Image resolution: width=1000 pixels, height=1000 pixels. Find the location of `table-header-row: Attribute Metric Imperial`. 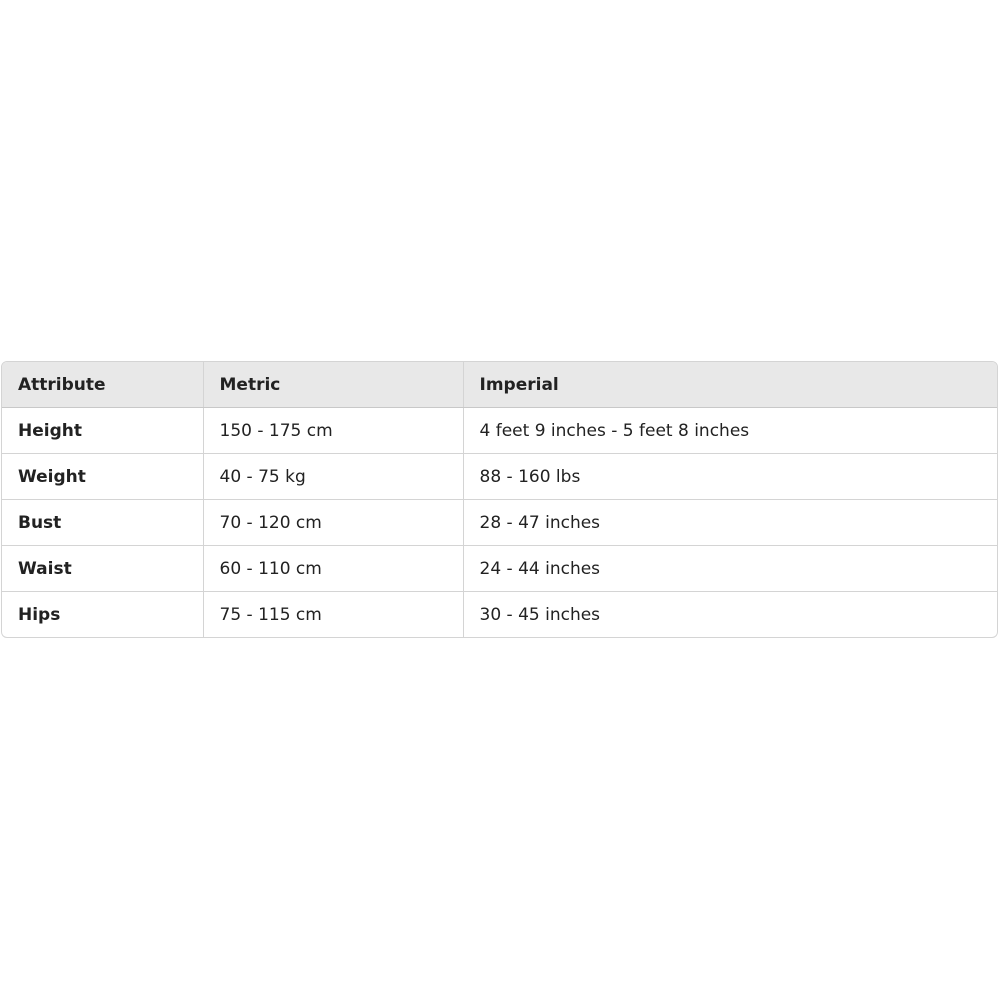

table-header-row: Attribute Metric Imperial is located at coordinates (499, 385).